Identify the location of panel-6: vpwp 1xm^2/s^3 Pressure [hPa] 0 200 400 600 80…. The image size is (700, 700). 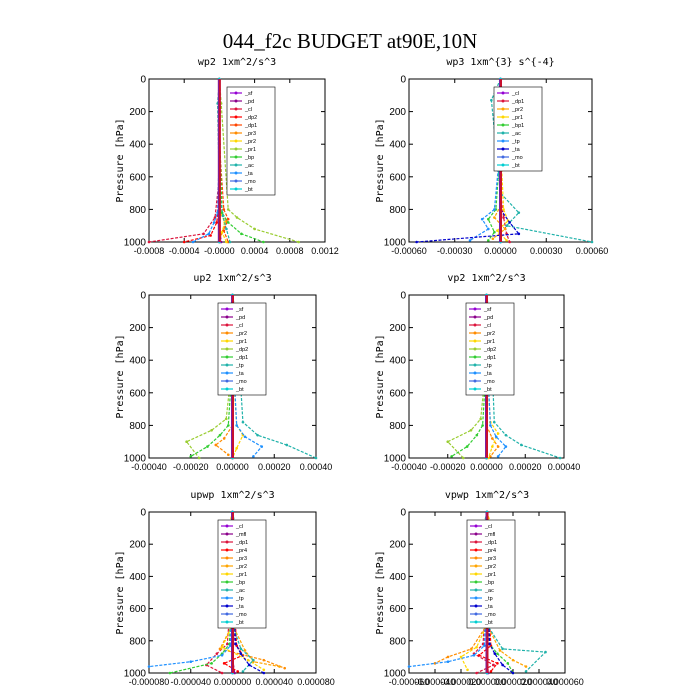
(479, 588).